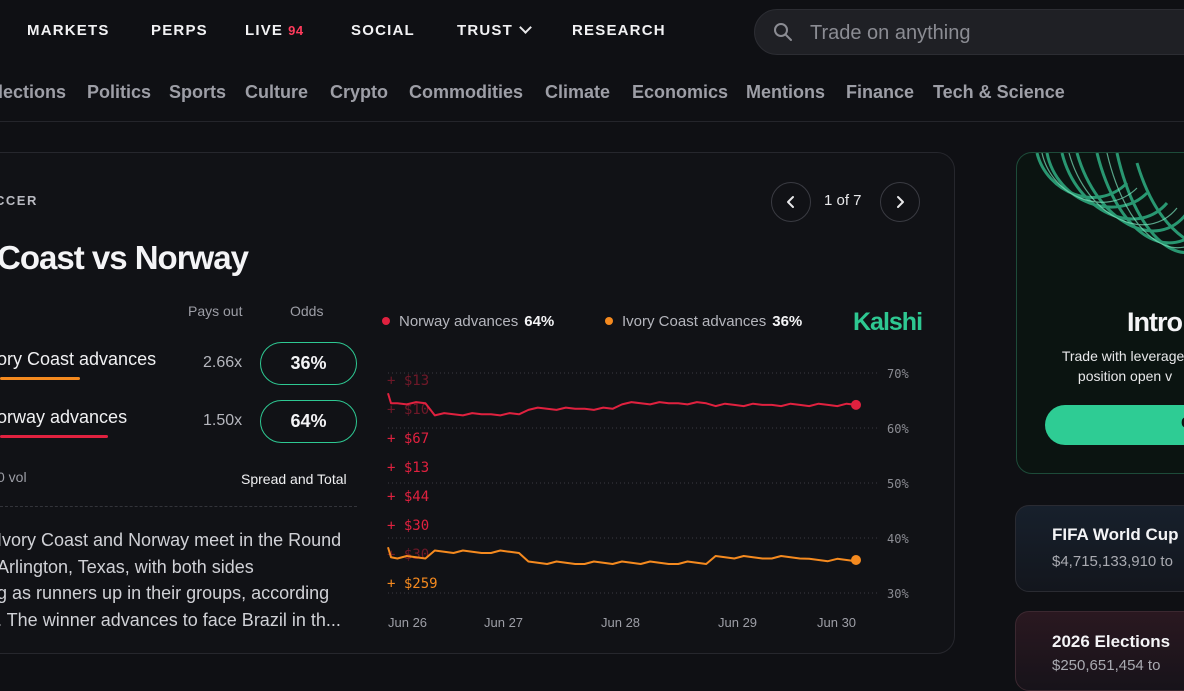 The image size is (1184, 691). I want to click on side-card-fifa, so click(1099, 548).